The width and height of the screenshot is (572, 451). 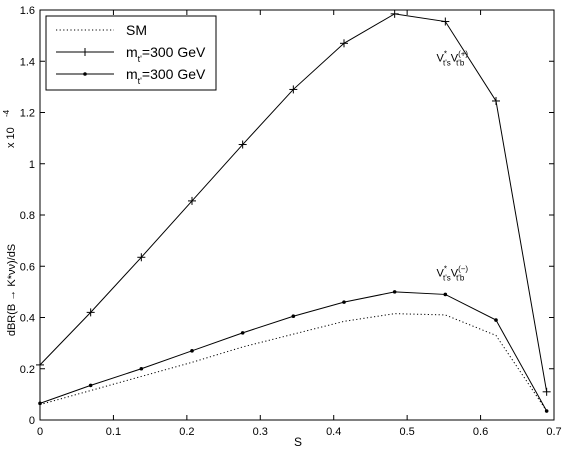 What do you see at coordinates (101, 30) in the screenshot?
I see `legend-entry-1: SM` at bounding box center [101, 30].